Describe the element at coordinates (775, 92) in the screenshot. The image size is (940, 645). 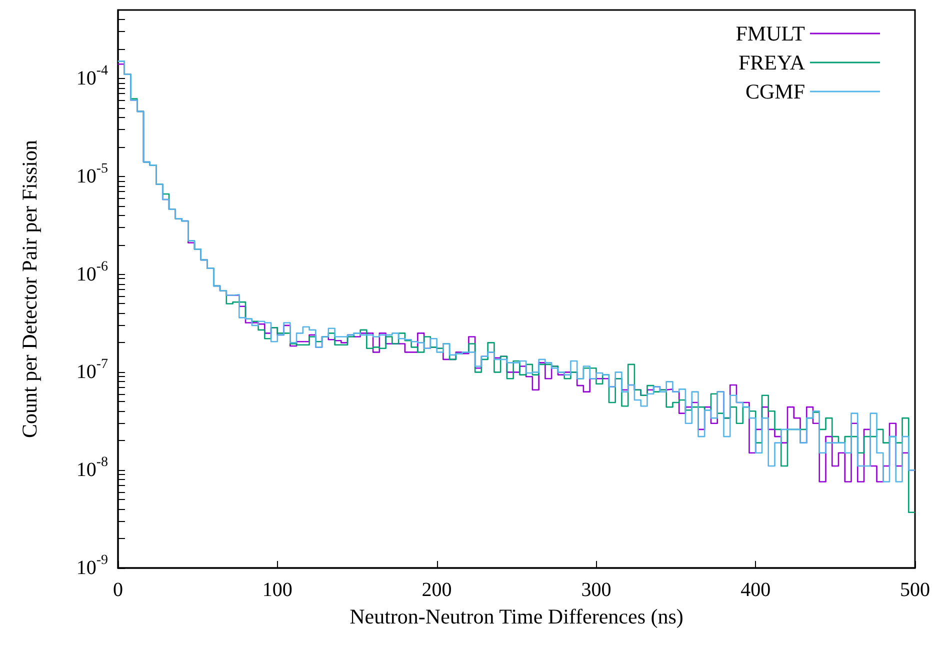
I see `legend-label: CGMF` at that location.